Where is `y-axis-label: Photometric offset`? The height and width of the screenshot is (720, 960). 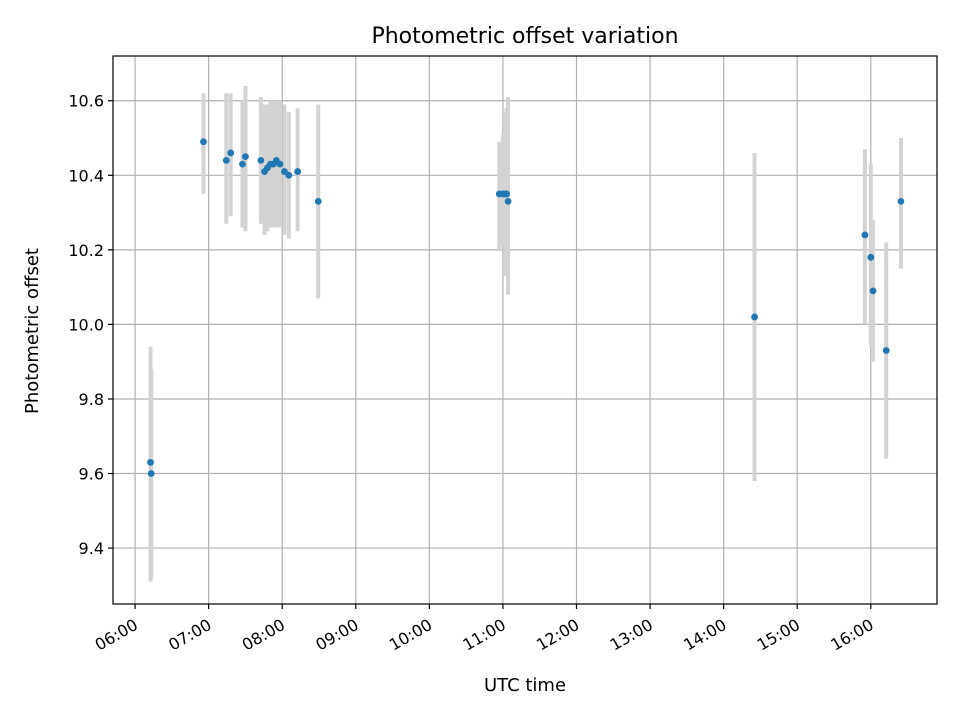 y-axis-label: Photometric offset is located at coordinates (32, 331).